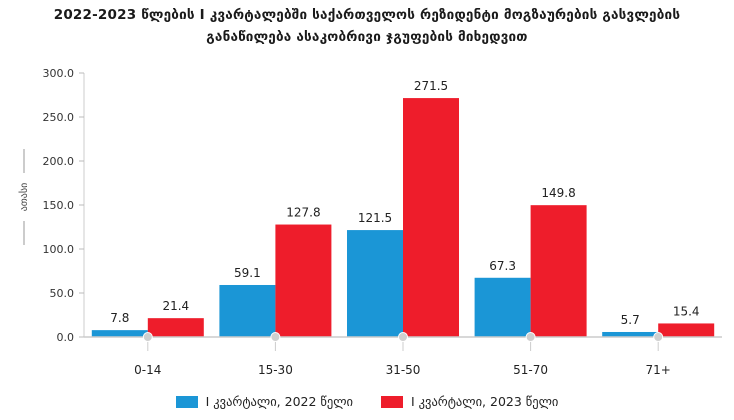 The height and width of the screenshot is (420, 734). What do you see at coordinates (186, 401) in the screenshot?
I see `legend-swatch-2022` at bounding box center [186, 401].